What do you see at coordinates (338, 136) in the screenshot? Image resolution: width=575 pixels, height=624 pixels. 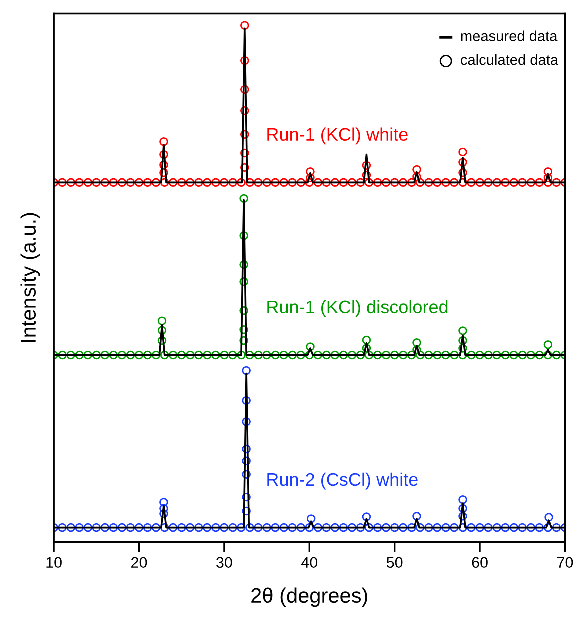 I see `series-label: Run-1 (KCl) white` at bounding box center [338, 136].